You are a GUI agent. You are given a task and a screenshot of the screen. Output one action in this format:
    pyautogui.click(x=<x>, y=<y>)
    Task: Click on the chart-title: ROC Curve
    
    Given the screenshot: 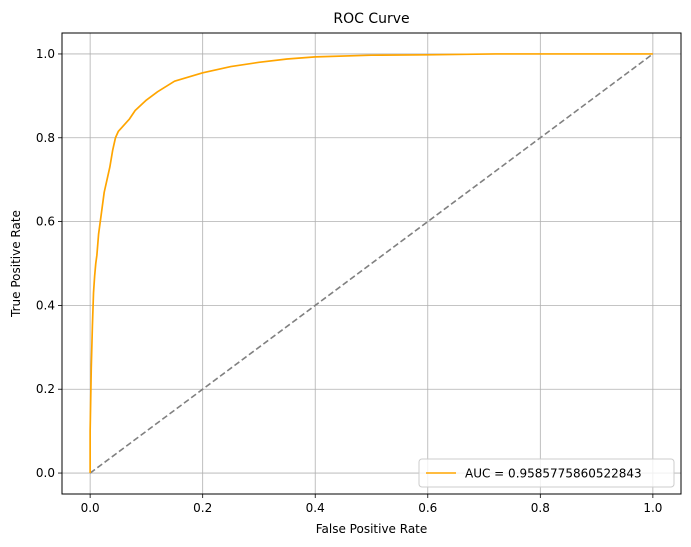 What is the action you would take?
    pyautogui.click(x=371, y=19)
    